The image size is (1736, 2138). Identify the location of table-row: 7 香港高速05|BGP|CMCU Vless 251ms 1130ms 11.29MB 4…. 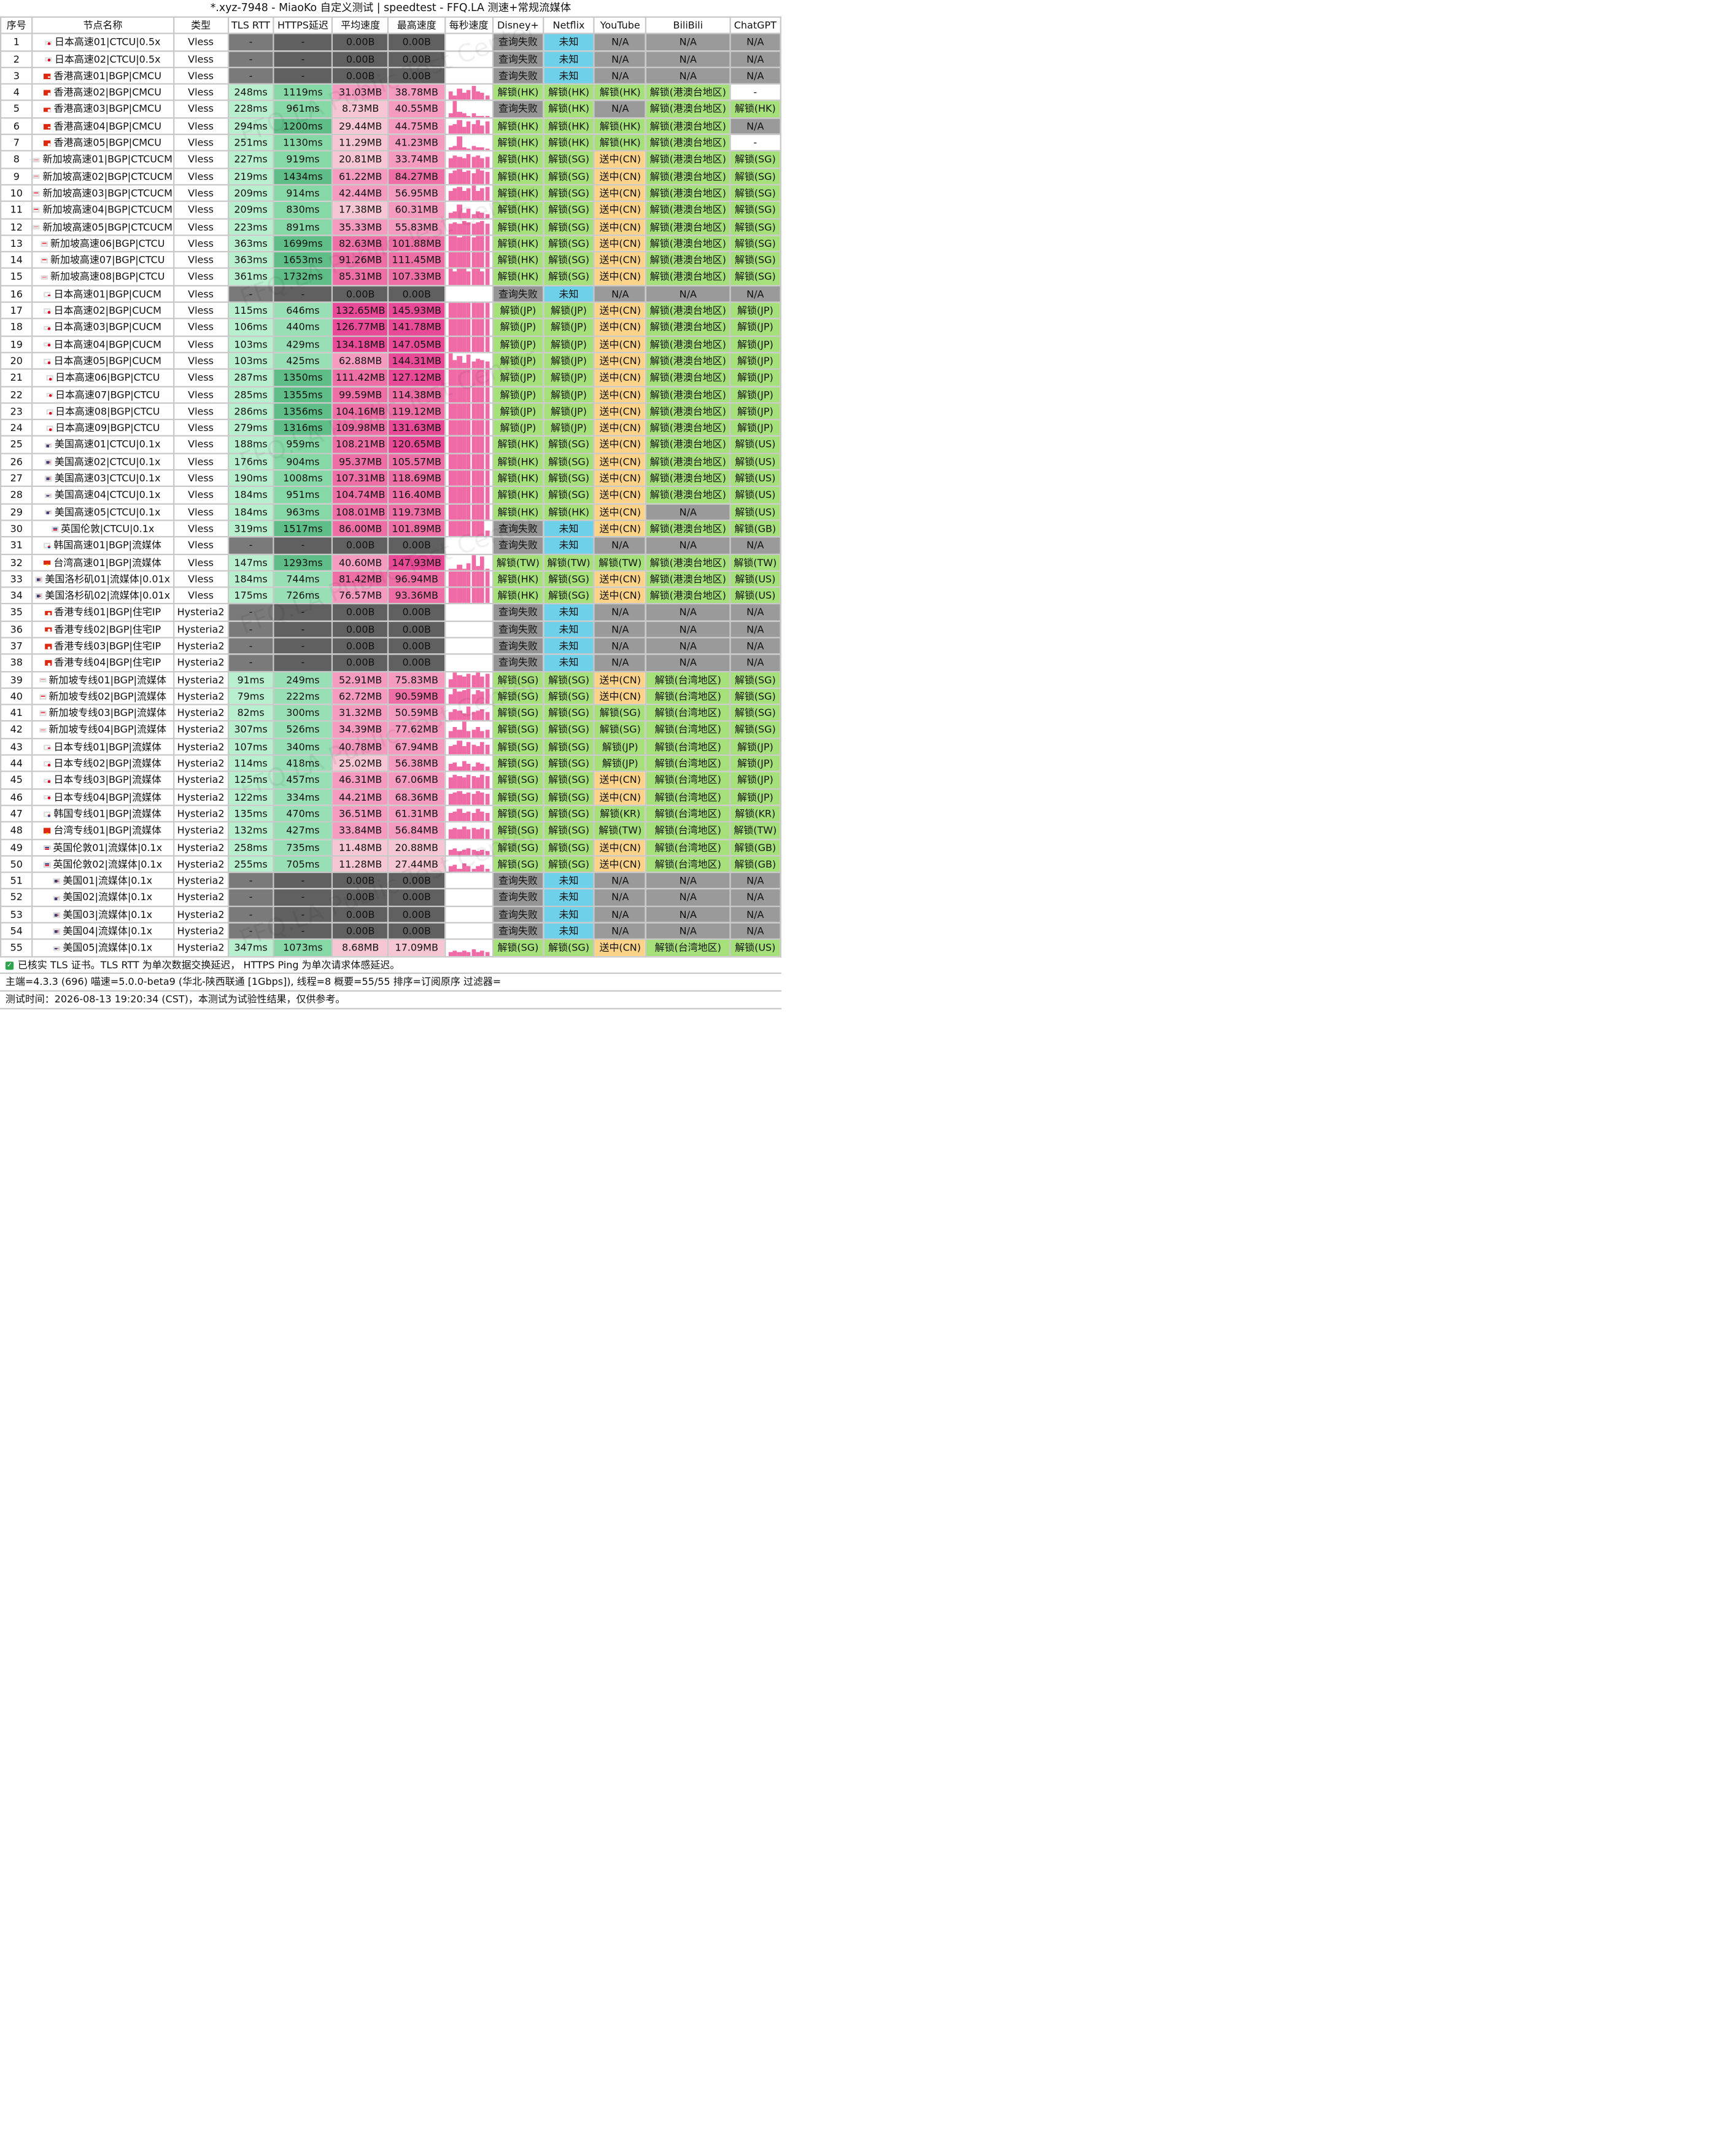
(390, 142).